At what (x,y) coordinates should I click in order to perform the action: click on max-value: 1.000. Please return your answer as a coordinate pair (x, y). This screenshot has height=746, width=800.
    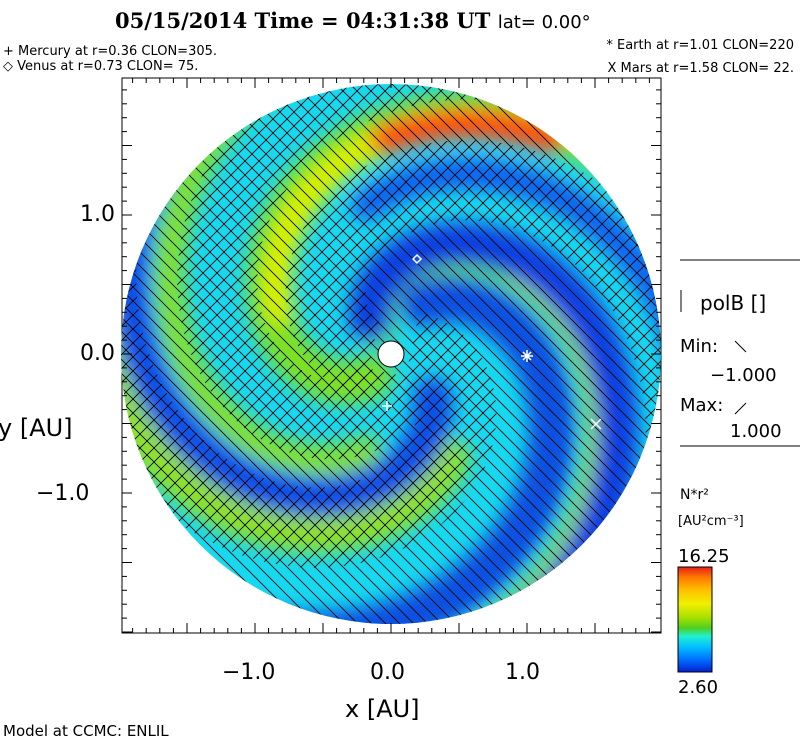
    Looking at the image, I should click on (756, 431).